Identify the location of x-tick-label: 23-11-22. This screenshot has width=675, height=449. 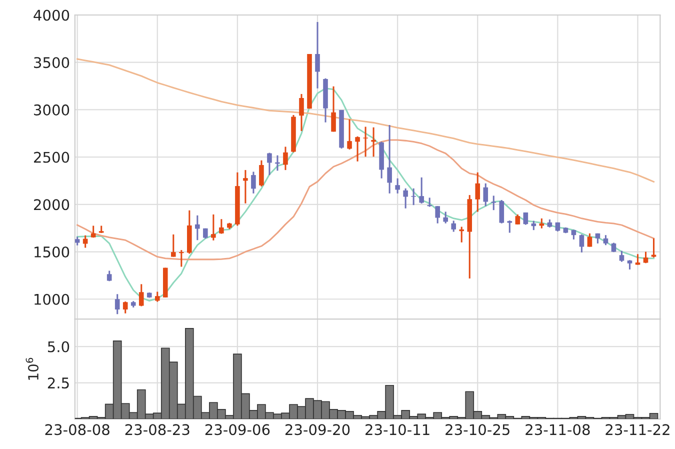
(638, 430).